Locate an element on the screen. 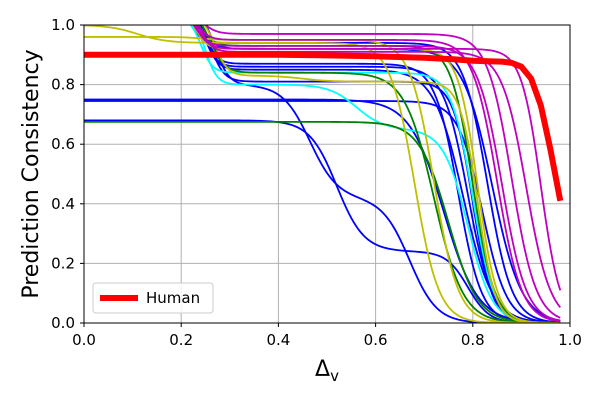 The height and width of the screenshot is (400, 600). y-axis-ticks: 0.0 0.2 0.4 0.6 0.8 1.0 is located at coordinates (67, 174).